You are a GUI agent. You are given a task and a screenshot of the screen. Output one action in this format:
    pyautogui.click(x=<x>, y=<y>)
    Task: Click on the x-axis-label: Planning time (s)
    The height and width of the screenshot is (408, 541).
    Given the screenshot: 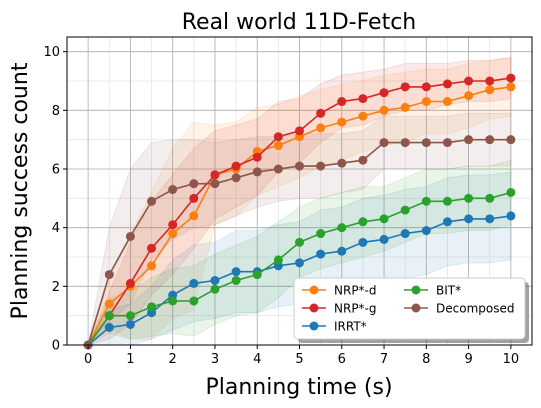 What is the action you would take?
    pyautogui.click(x=298, y=387)
    